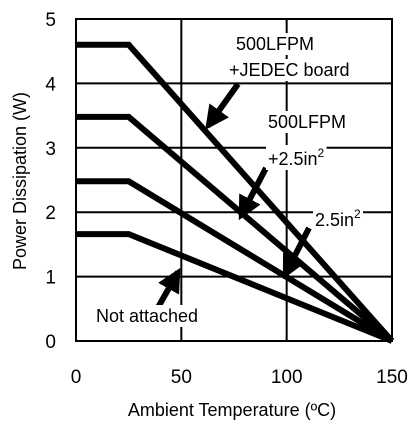 This screenshot has width=414, height=425. Describe the element at coordinates (20, 181) in the screenshot. I see `y-axis-label: Power Dissipation (W)` at that location.